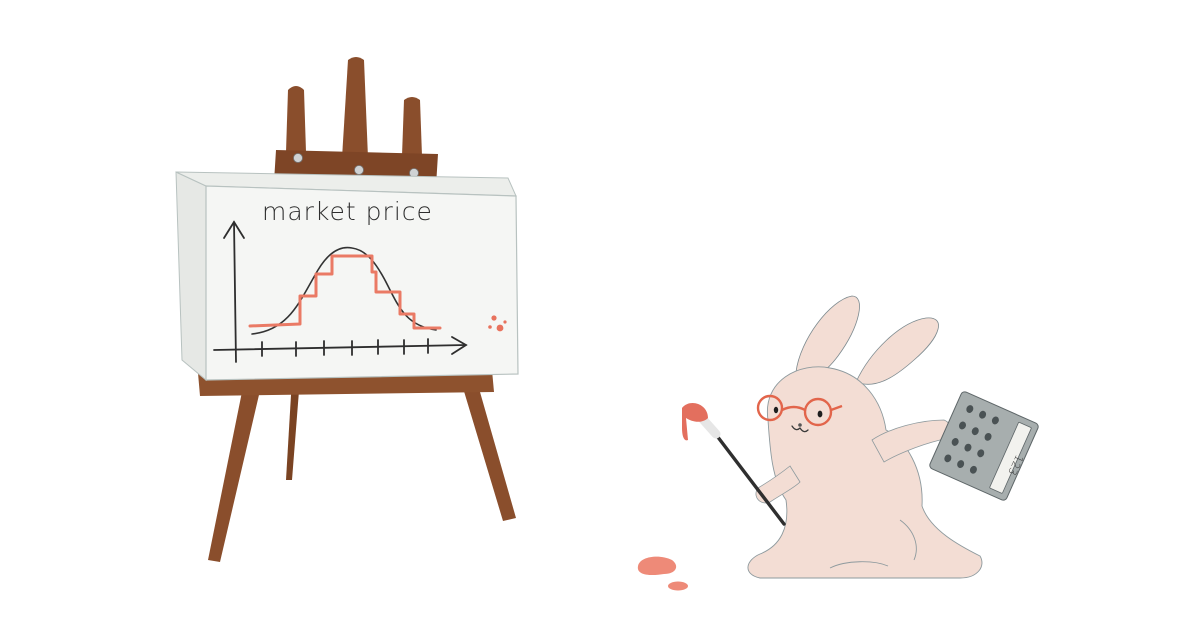 The image size is (1200, 627). Describe the element at coordinates (971, 439) in the screenshot. I see `calculator-keys` at that location.